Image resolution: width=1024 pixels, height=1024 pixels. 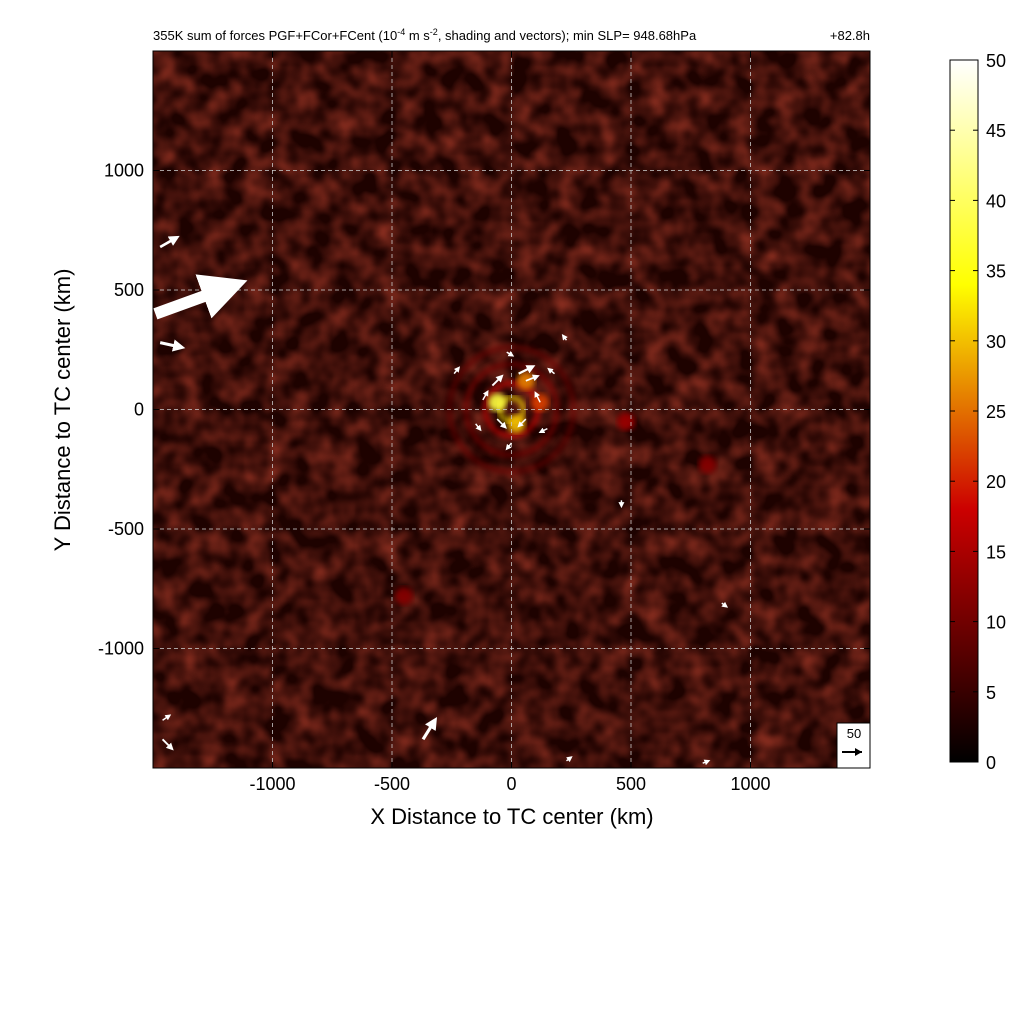 I want to click on colorbar-tick-label: 40, so click(x=996, y=201).